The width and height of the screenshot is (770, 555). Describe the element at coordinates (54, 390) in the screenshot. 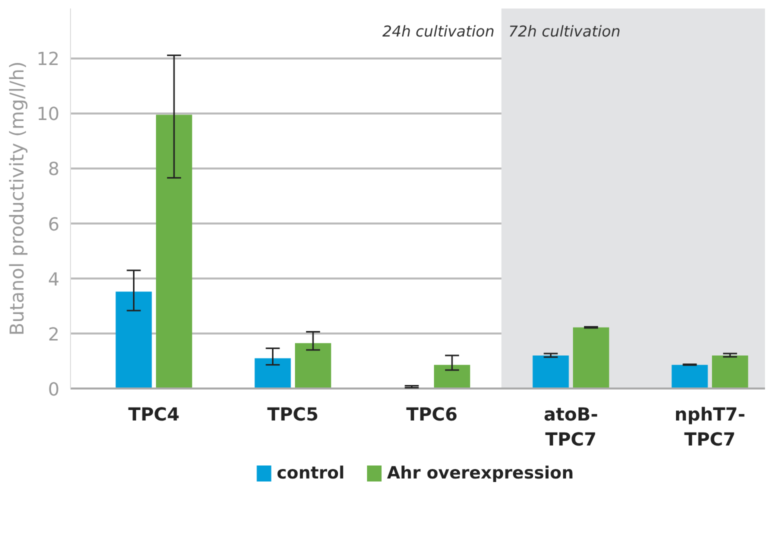

I see `y-tick-label: 0` at that location.